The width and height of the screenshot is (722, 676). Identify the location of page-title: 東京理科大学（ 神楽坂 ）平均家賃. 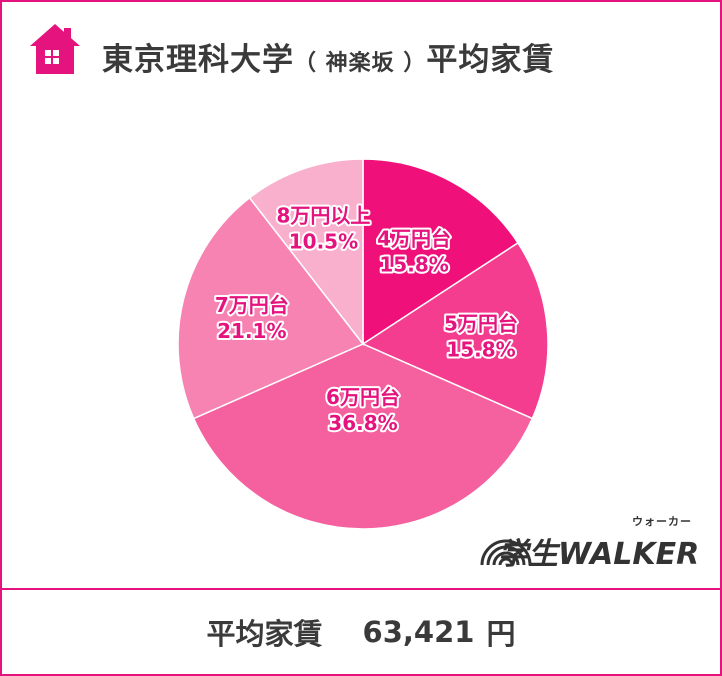
(328, 56).